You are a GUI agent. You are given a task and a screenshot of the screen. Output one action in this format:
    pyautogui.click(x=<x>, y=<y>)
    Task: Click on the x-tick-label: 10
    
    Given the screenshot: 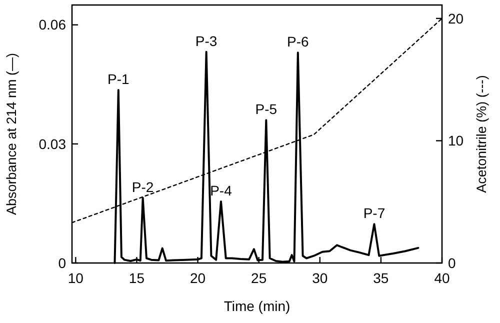 What is the action you would take?
    pyautogui.click(x=76, y=278)
    